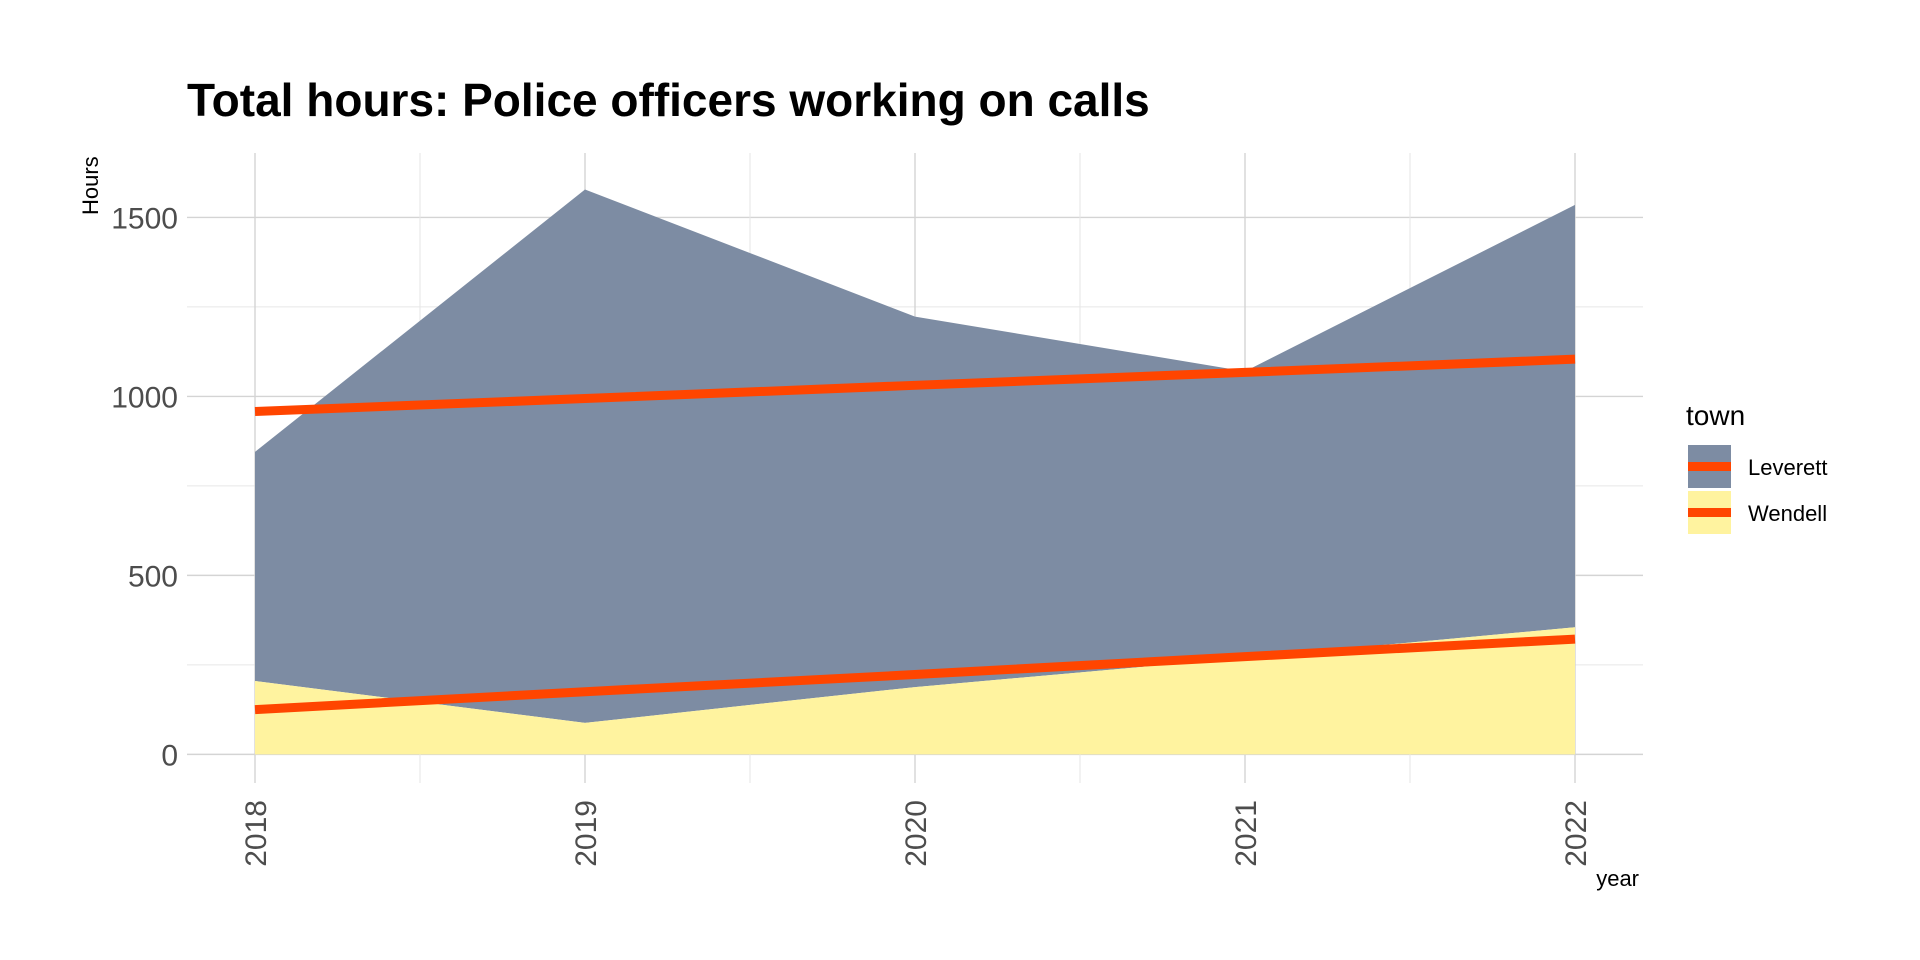  What do you see at coordinates (1576, 833) in the screenshot?
I see `x-tick-label: 2022` at bounding box center [1576, 833].